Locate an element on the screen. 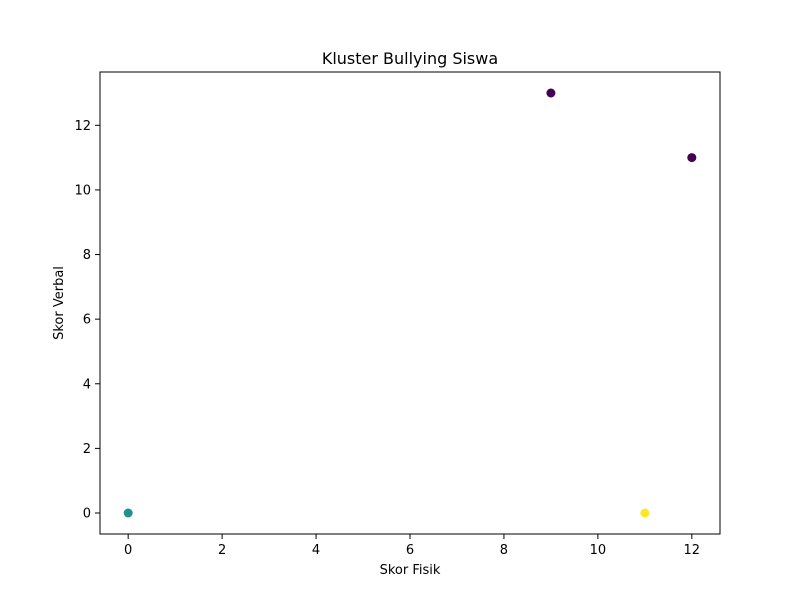  x-tick-label: 8 is located at coordinates (504, 550).